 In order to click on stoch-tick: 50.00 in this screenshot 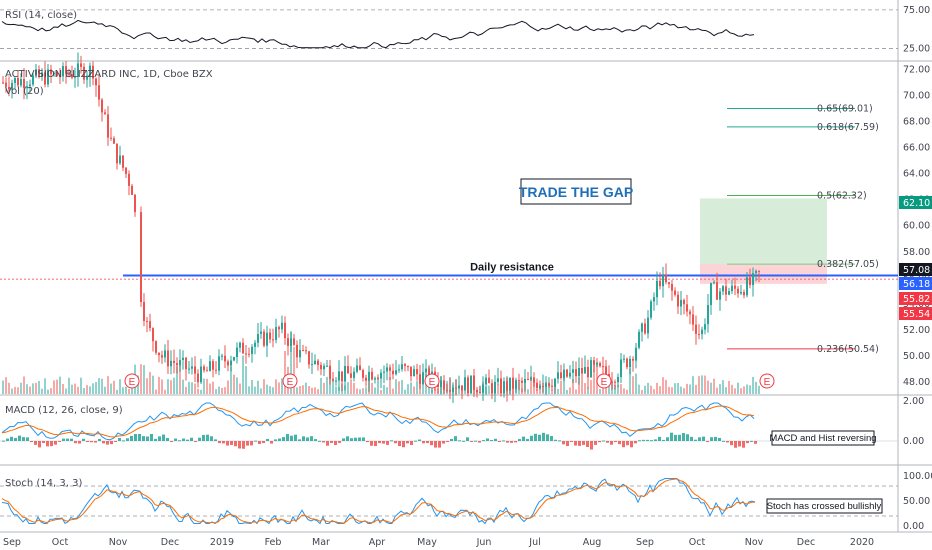, I will do `click(916, 501)`.